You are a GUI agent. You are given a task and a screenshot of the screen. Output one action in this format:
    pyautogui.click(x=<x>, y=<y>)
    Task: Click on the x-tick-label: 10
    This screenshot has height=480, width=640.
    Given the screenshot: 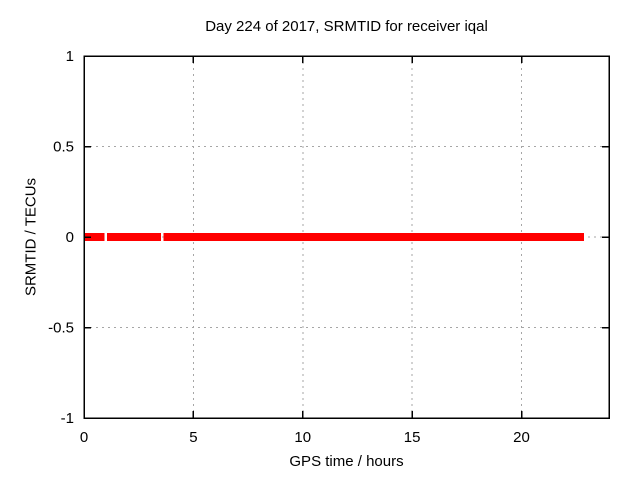 What is the action you would take?
    pyautogui.click(x=302, y=437)
    